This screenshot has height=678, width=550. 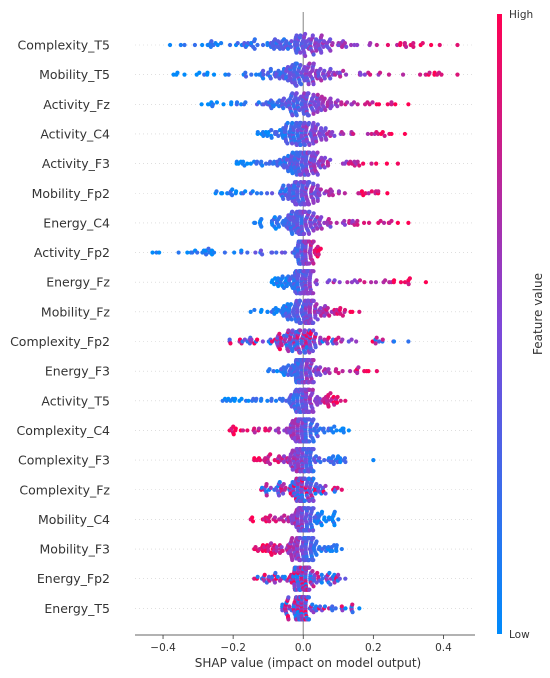 I want to click on x-tick-label: 0.4, so click(x=443, y=648).